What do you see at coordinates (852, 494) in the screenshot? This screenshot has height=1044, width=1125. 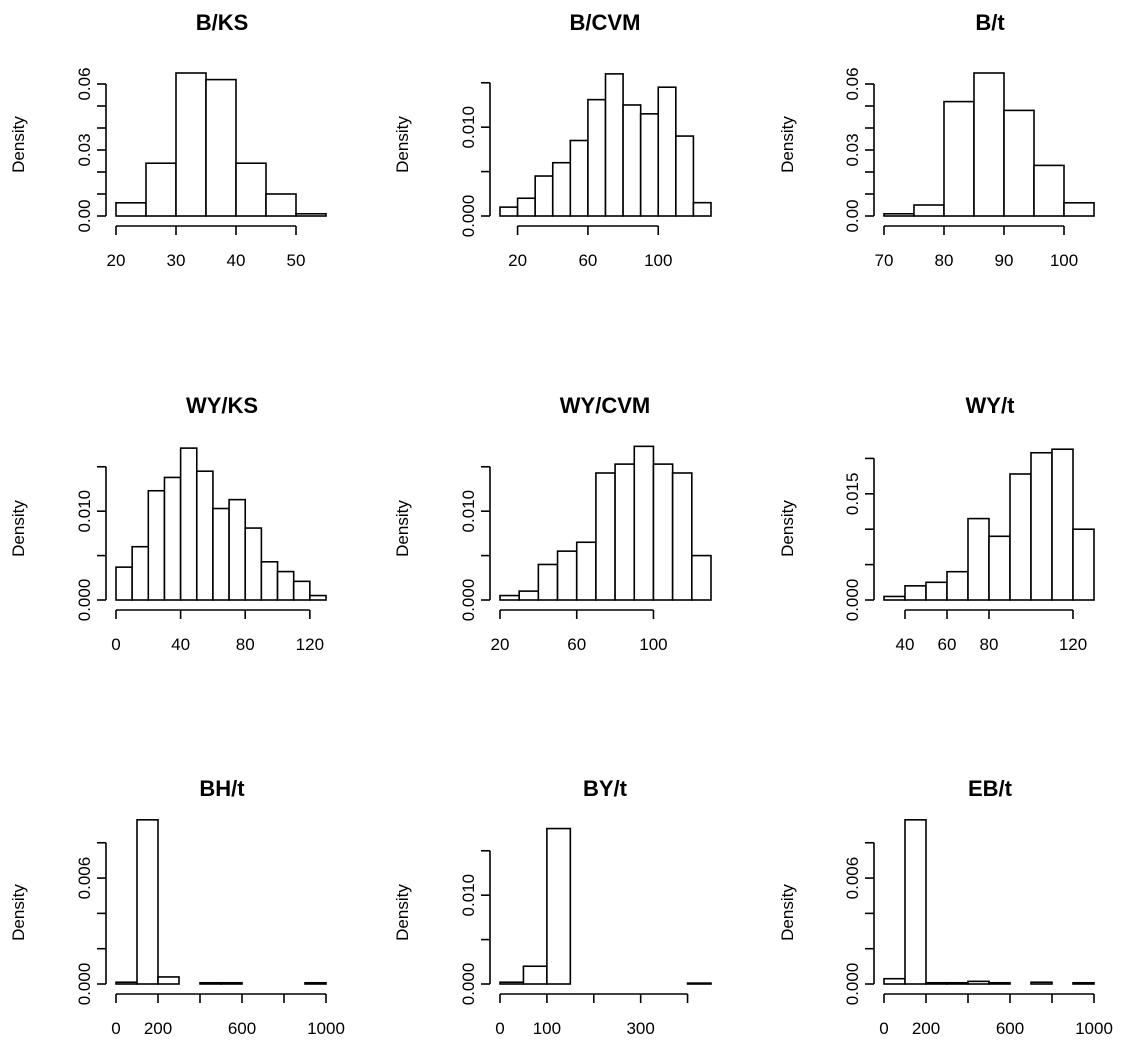 I see `y-tick-label: 0.015` at bounding box center [852, 494].